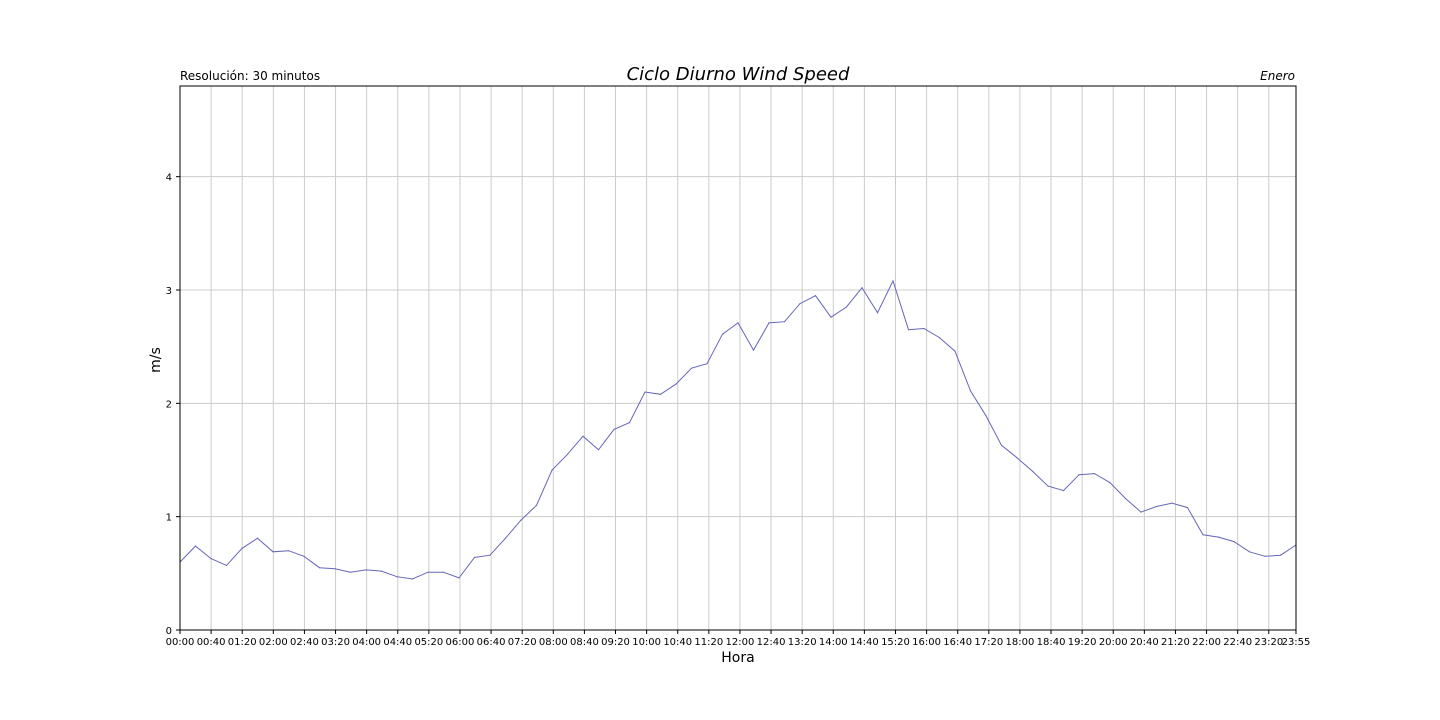 Image resolution: width=1440 pixels, height=720 pixels. What do you see at coordinates (173, 405) in the screenshot?
I see `y-axis-ticks: 0 1 2 3 4` at bounding box center [173, 405].